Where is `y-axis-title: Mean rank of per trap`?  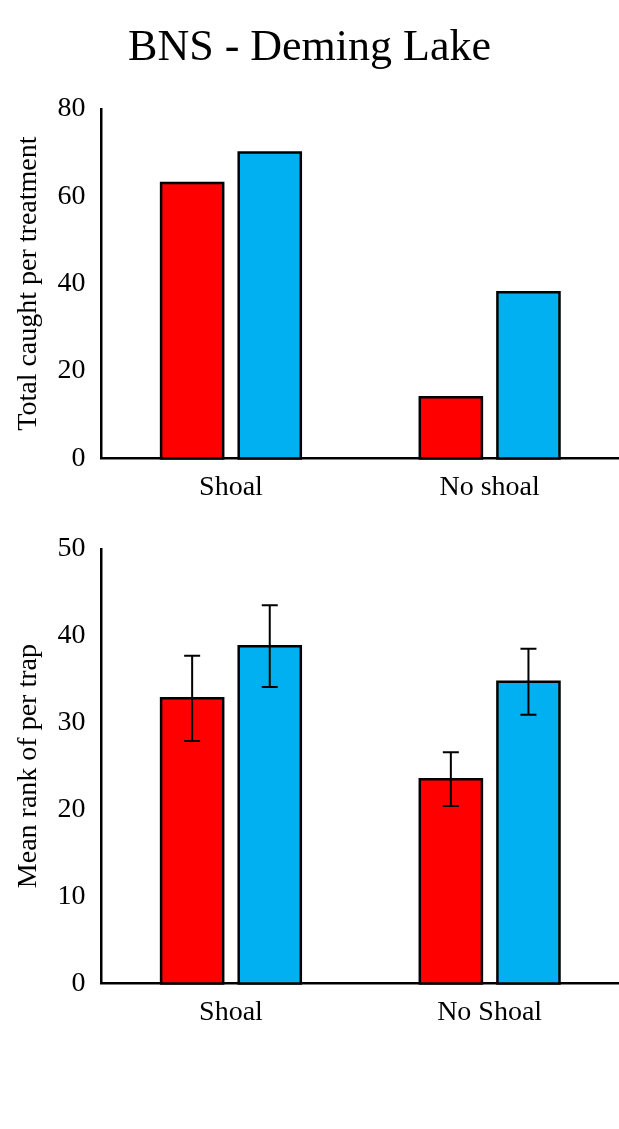
y-axis-title: Mean rank of per trap is located at coordinates (27, 766).